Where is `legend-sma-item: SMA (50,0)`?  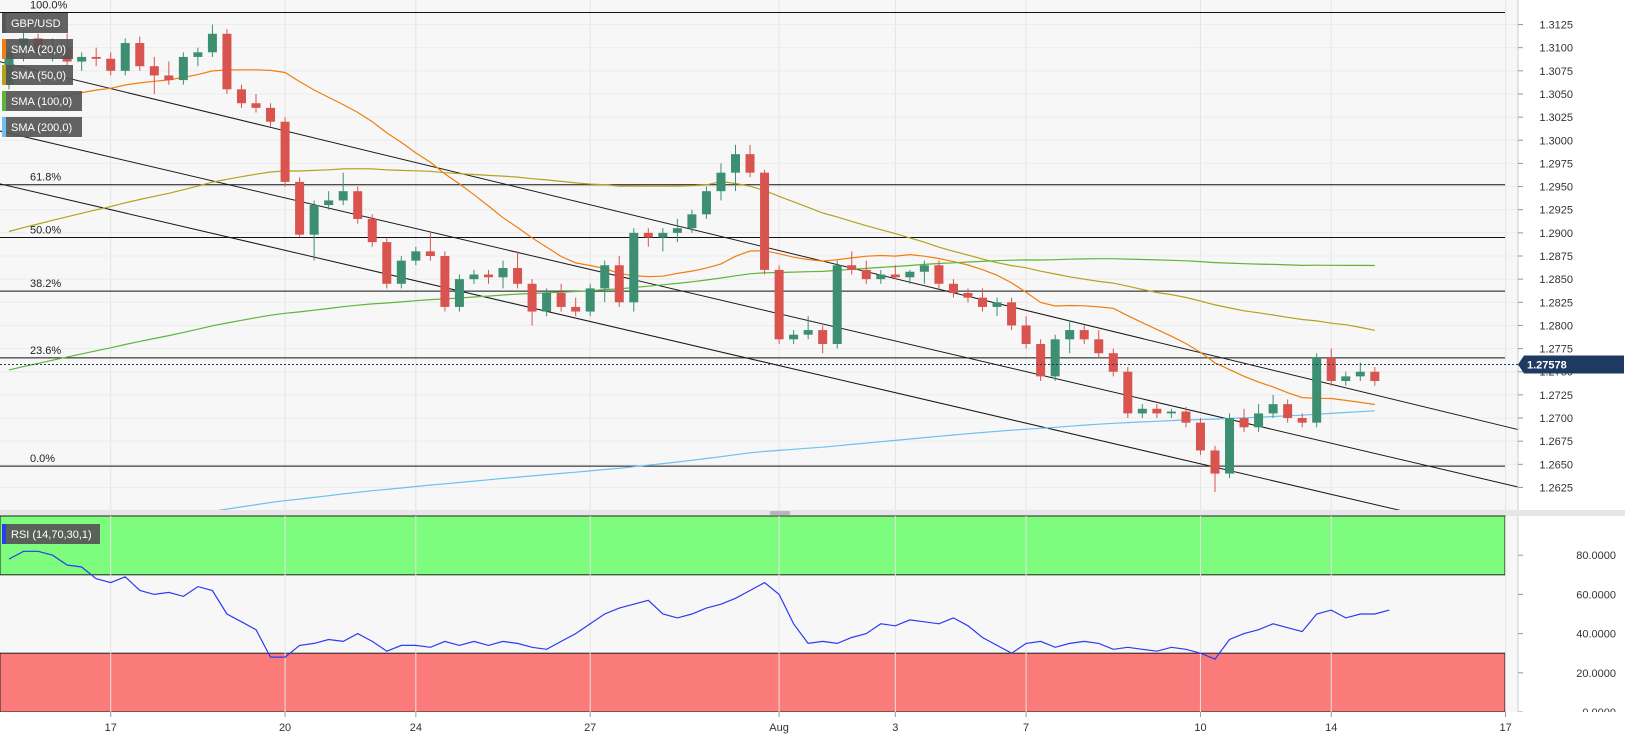 legend-sma-item: SMA (50,0) is located at coordinates (37, 75).